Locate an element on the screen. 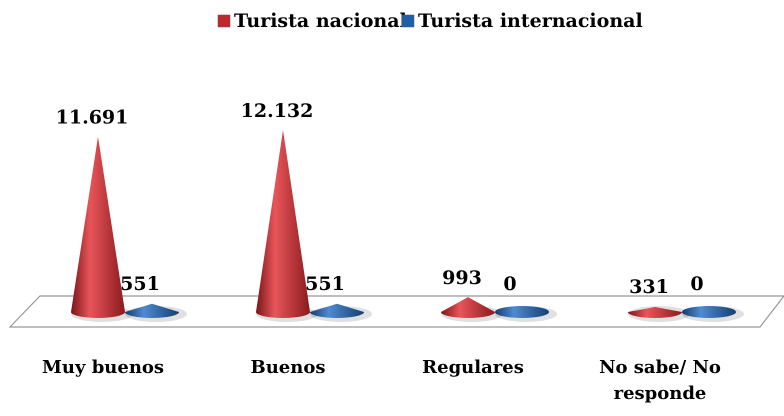 Image resolution: width=784 pixels, height=416 pixels. legend-label: Turista nacional is located at coordinates (320, 21).